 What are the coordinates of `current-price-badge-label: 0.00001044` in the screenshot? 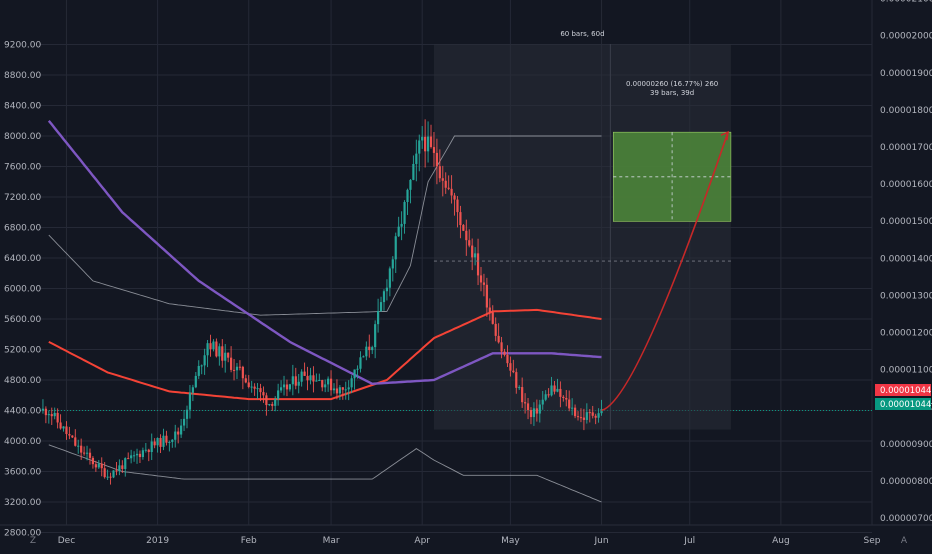 It's located at (905, 391).